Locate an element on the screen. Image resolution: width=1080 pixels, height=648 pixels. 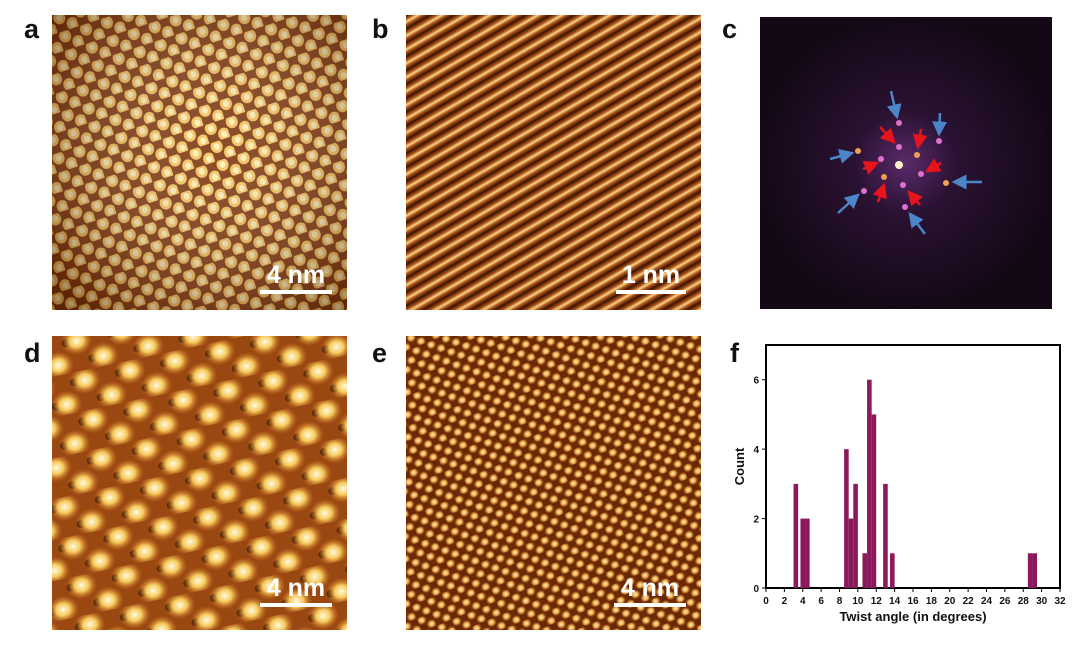
x-tick-label: 28 is located at coordinates (1024, 601).